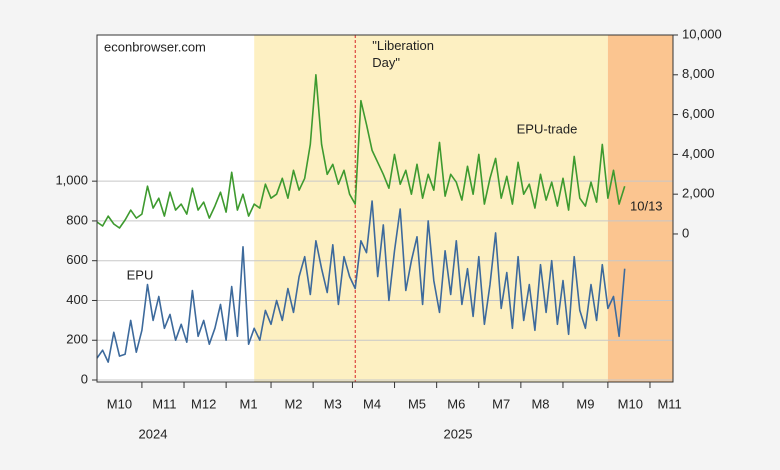 The image size is (780, 470). I want to click on series-label: EPU, so click(140, 274).